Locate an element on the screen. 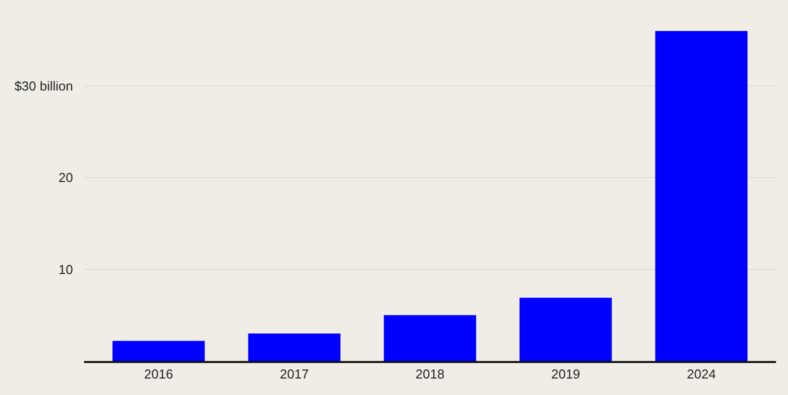 Image resolution: width=788 pixels, height=395 pixels. x-tick-label: 2018 is located at coordinates (430, 374).